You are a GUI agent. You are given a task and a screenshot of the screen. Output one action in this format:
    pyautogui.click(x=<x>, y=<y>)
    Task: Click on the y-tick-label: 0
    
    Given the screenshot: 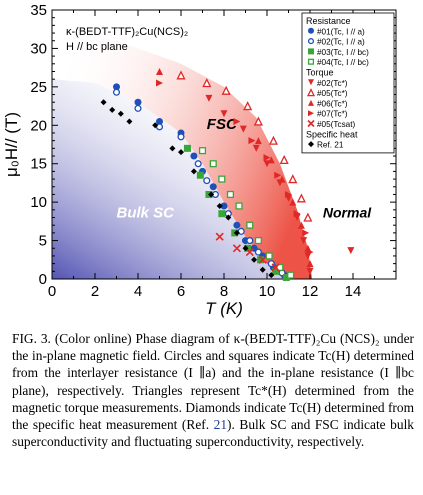 What is the action you would take?
    pyautogui.click(x=43, y=279)
    